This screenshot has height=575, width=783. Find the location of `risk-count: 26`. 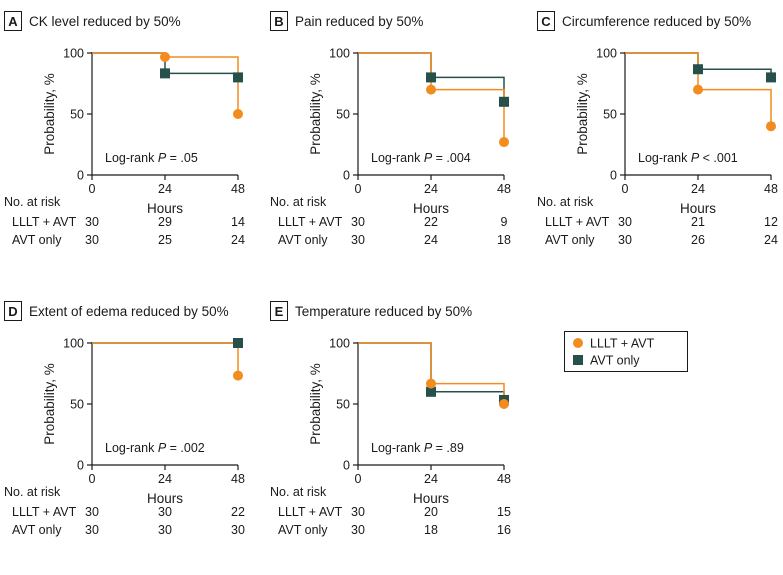

risk-count: 26 is located at coordinates (698, 240).